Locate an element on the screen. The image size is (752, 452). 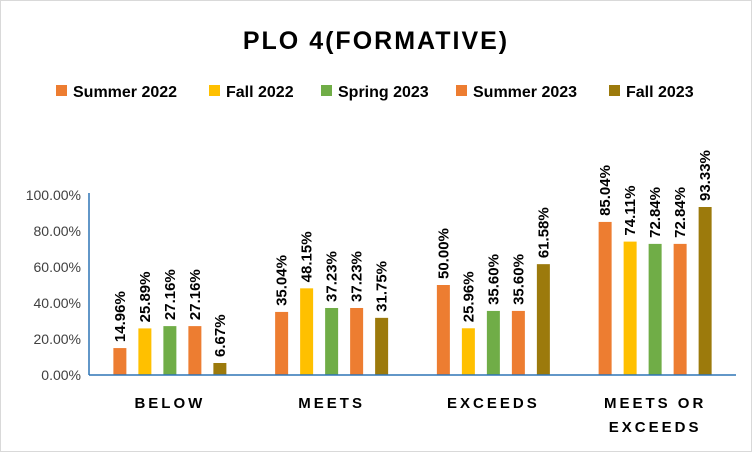
data-label: 14.96% is located at coordinates (120, 316).